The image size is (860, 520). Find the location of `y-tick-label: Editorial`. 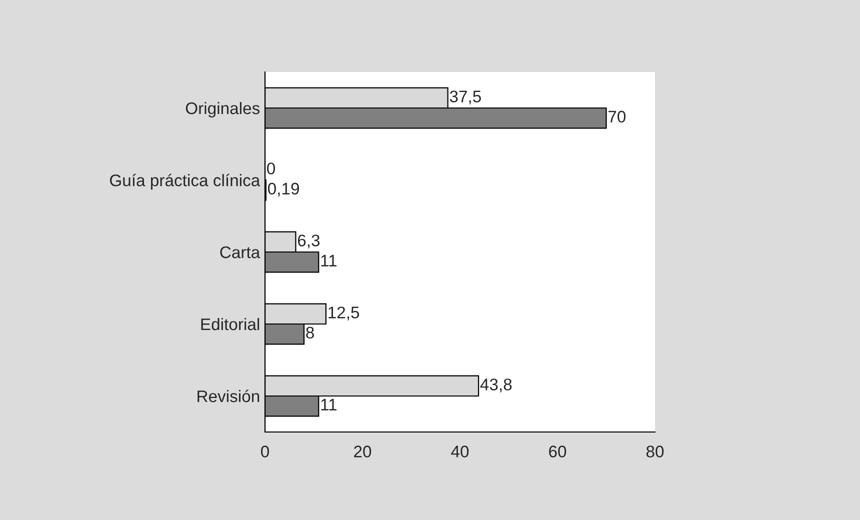

y-tick-label: Editorial is located at coordinates (230, 324).